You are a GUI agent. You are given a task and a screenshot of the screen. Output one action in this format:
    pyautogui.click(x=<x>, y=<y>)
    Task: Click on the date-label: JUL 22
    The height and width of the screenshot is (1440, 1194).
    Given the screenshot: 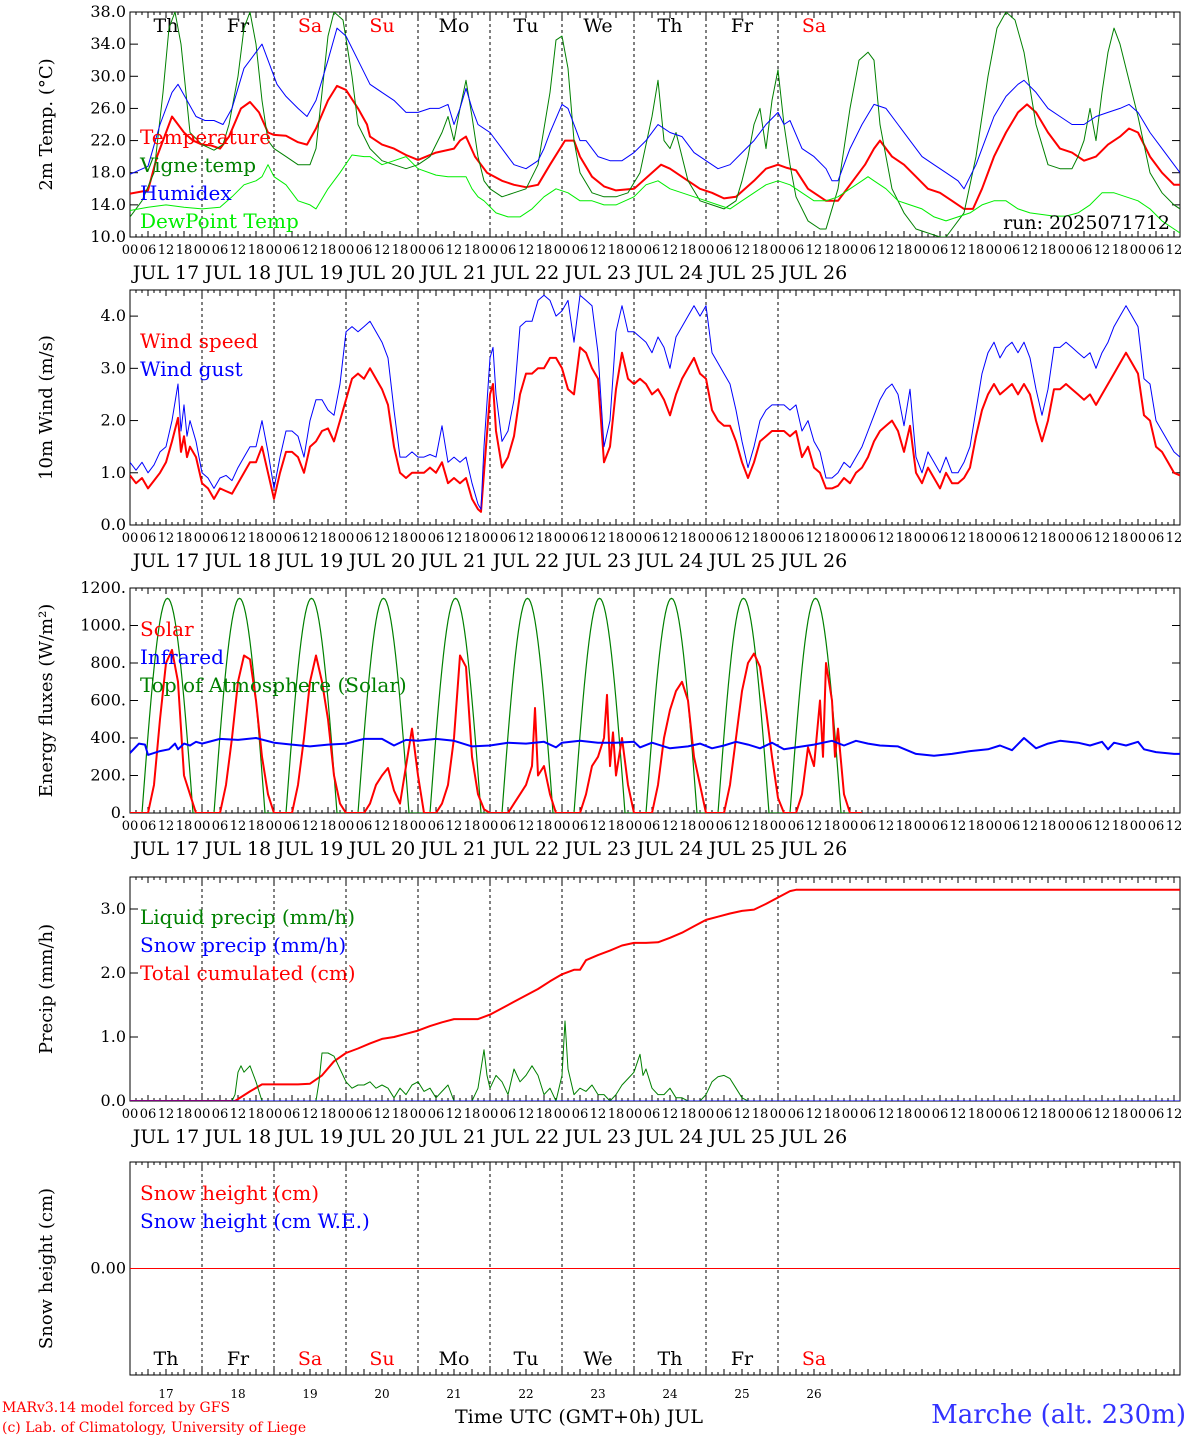 What is the action you would take?
    pyautogui.click(x=525, y=561)
    